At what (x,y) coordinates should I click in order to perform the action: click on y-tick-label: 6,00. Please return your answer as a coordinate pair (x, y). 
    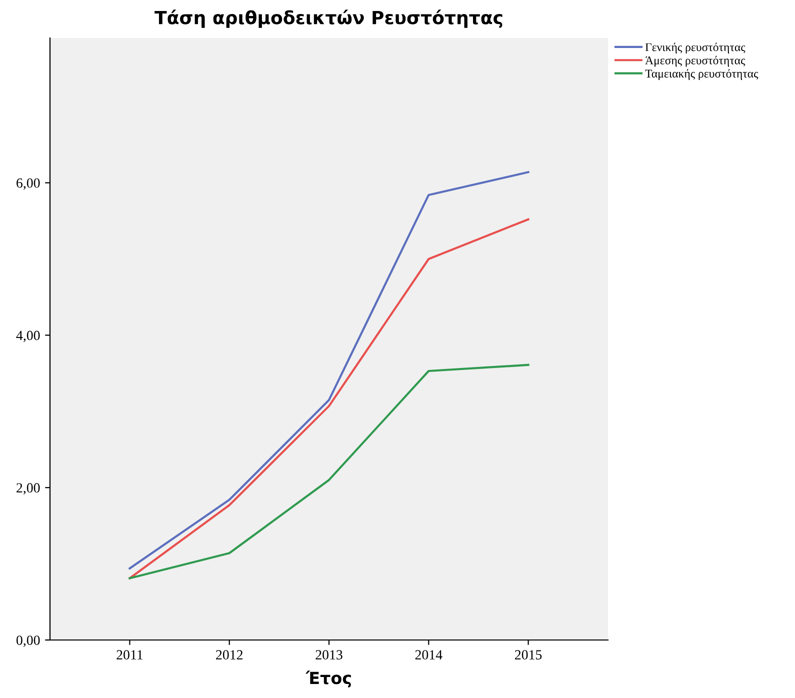
    Looking at the image, I should click on (28, 184).